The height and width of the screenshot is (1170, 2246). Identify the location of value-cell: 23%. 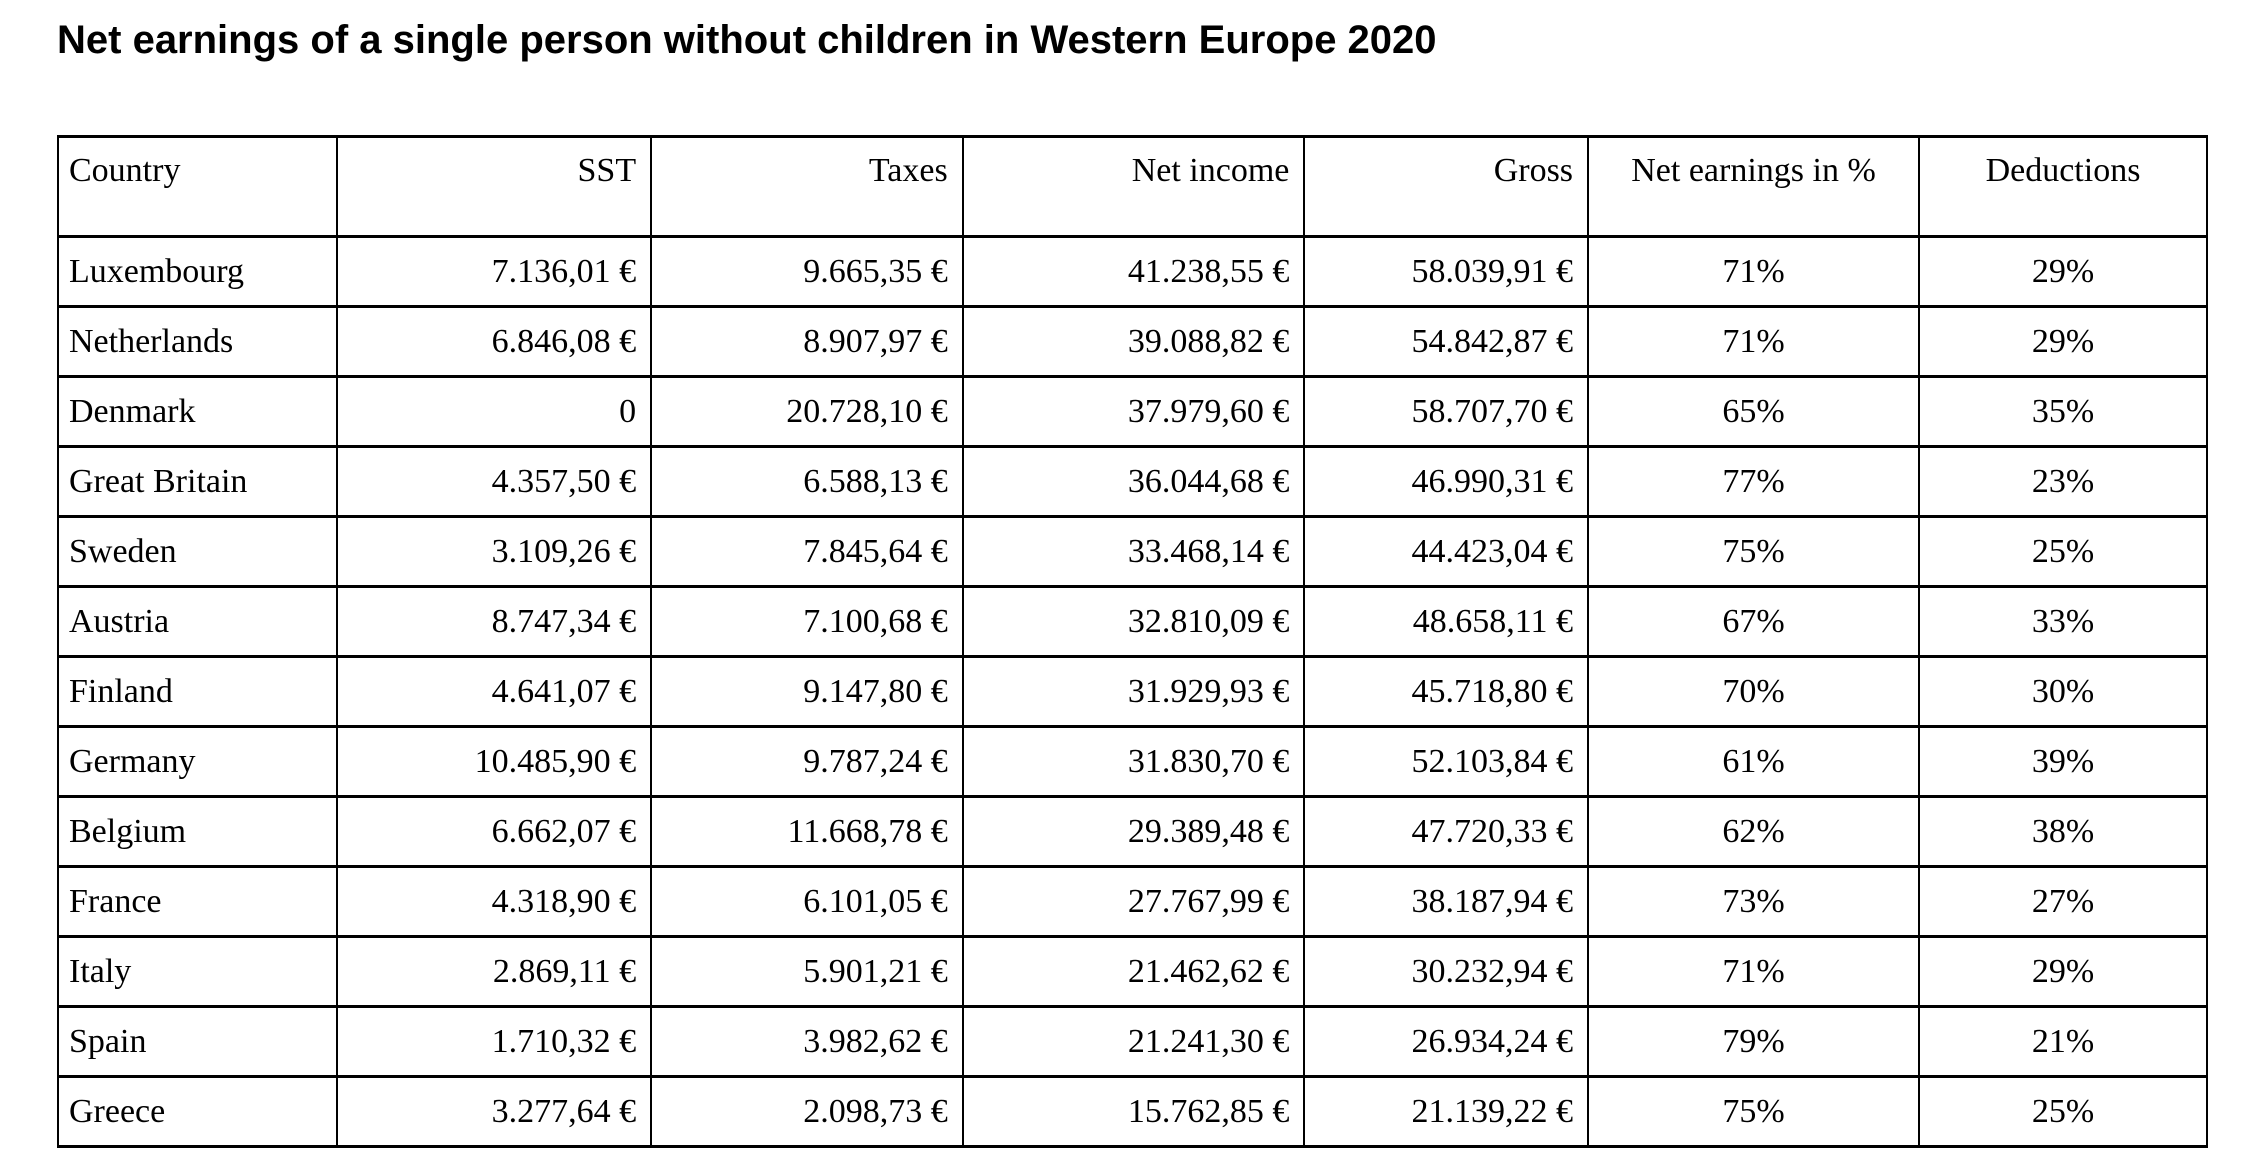
(2063, 481).